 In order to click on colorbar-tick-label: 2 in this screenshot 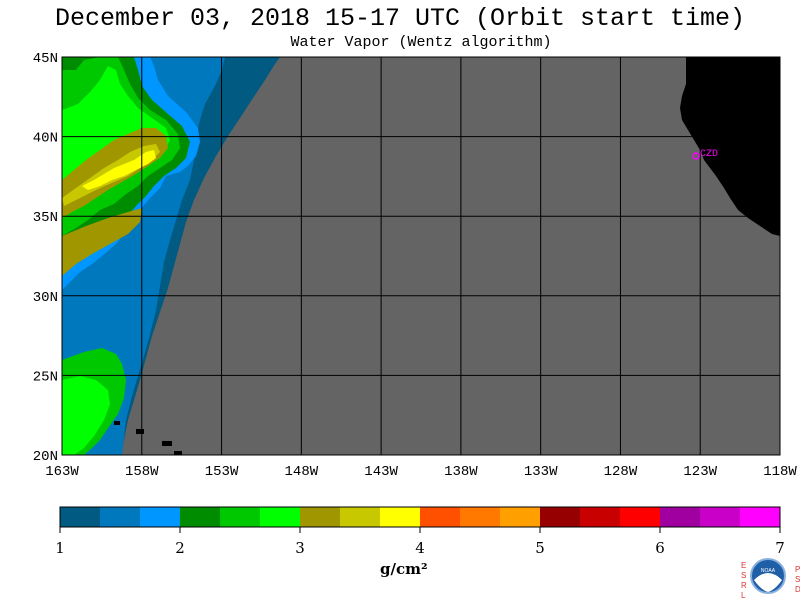, I will do `click(180, 548)`.